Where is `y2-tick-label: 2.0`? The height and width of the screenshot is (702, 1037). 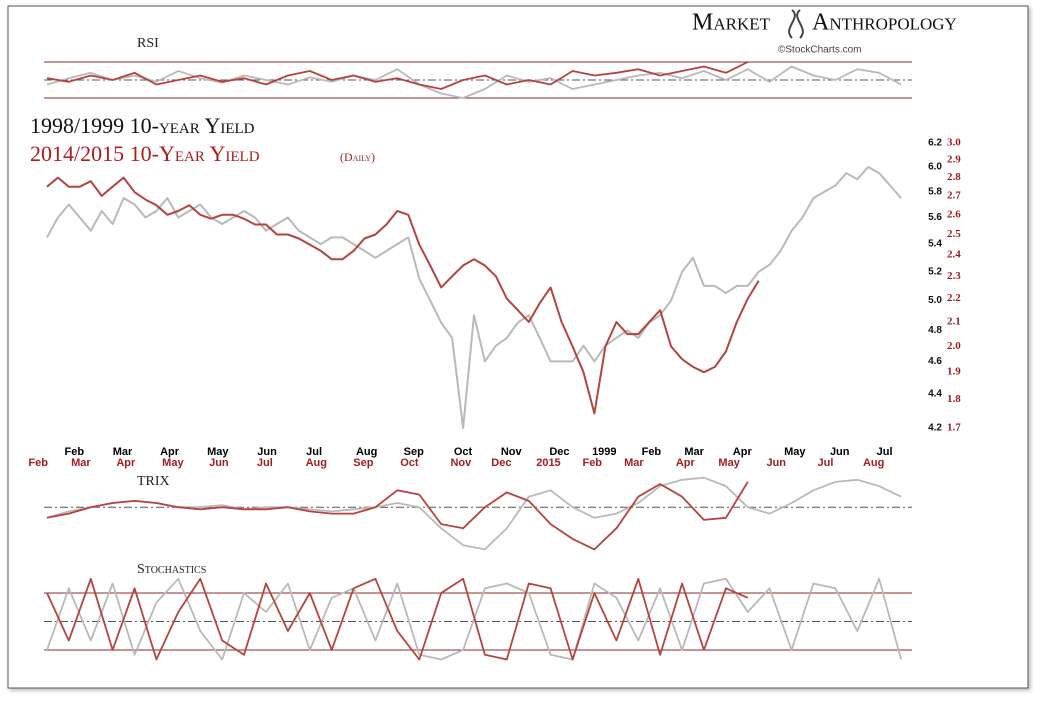
y2-tick-label: 2.0 is located at coordinates (954, 346).